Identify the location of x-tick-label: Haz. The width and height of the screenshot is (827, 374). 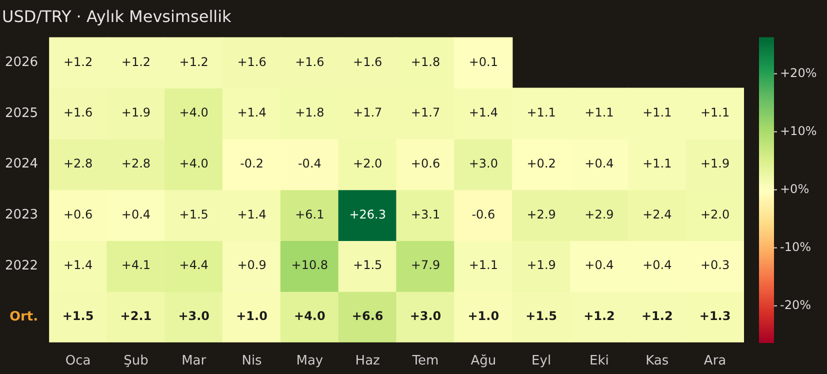
(367, 361).